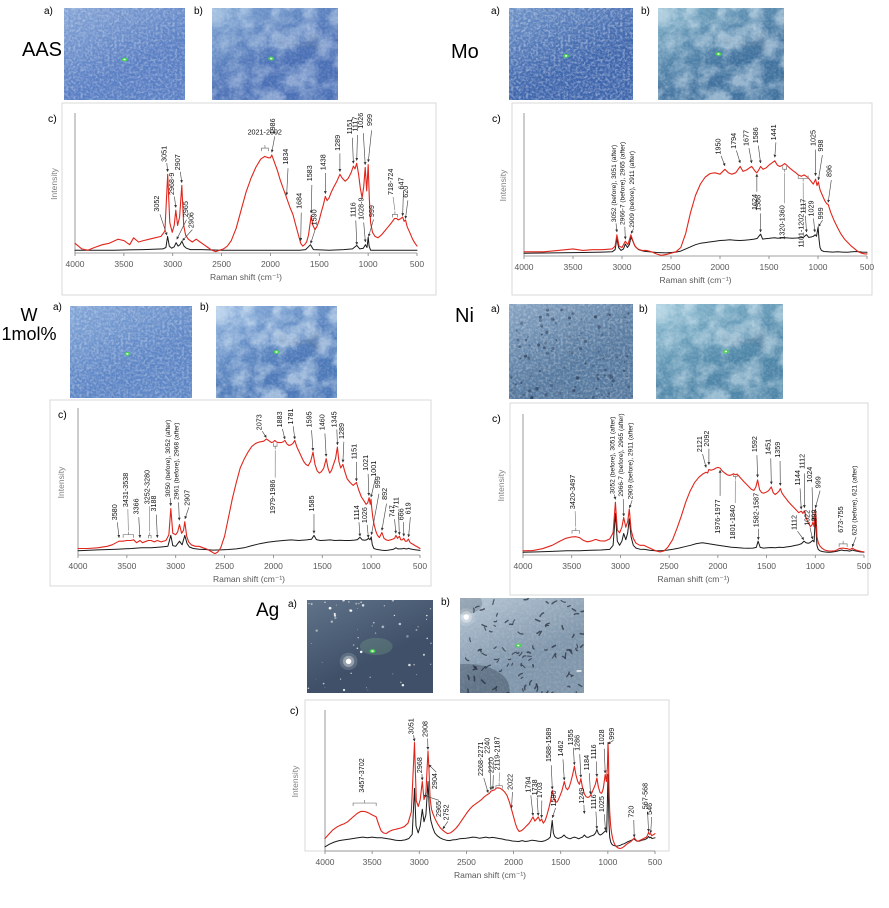 The width and height of the screenshot is (889, 908). I want to click on svg-text: 1738, so click(534, 787).